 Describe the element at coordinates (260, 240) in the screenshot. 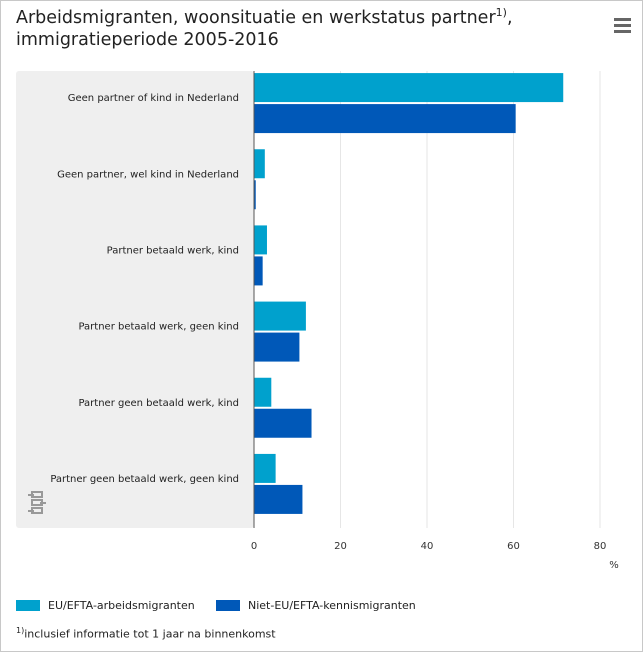

I see `bar-series0-cat2` at that location.